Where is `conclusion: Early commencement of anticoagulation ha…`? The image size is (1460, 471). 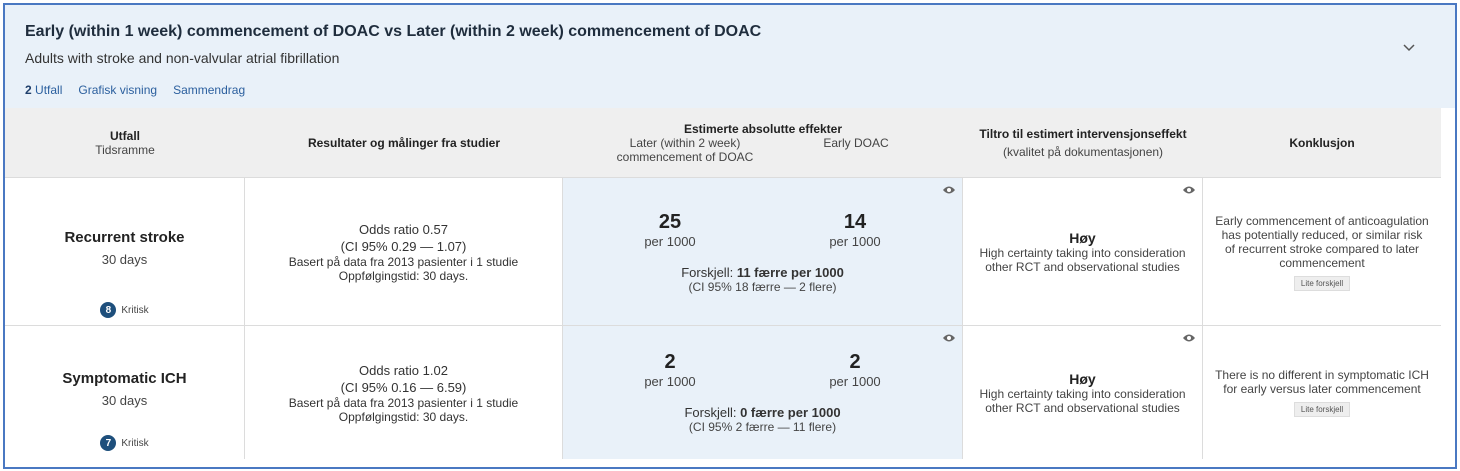 conclusion: Early commencement of anticoagulation ha… is located at coordinates (1322, 241).